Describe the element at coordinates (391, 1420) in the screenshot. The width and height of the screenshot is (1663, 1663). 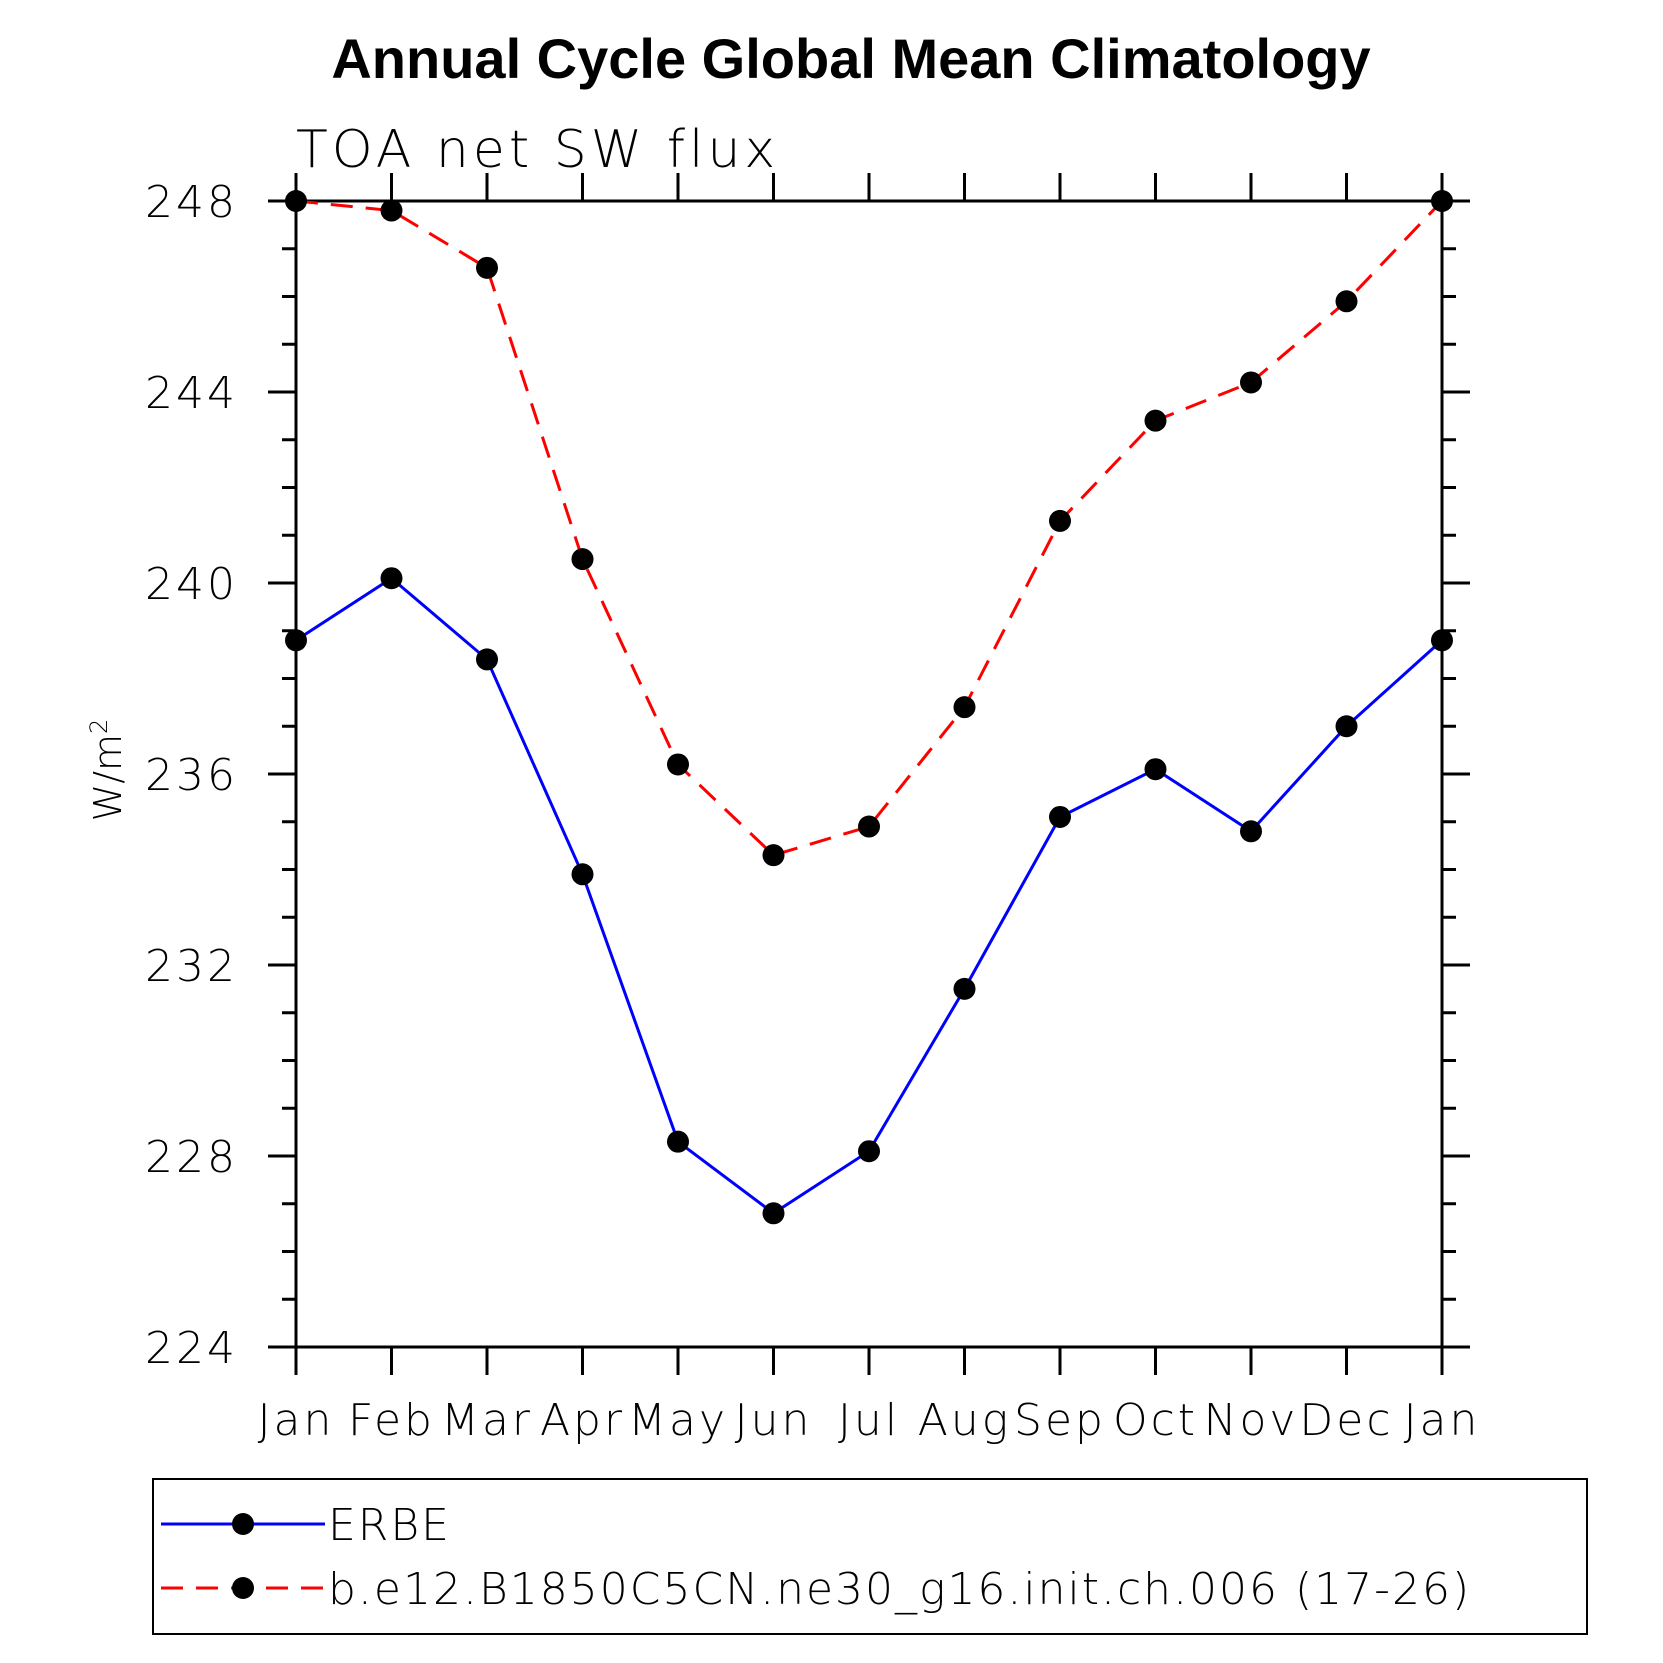
I see `x-tick-label: Feb` at that location.